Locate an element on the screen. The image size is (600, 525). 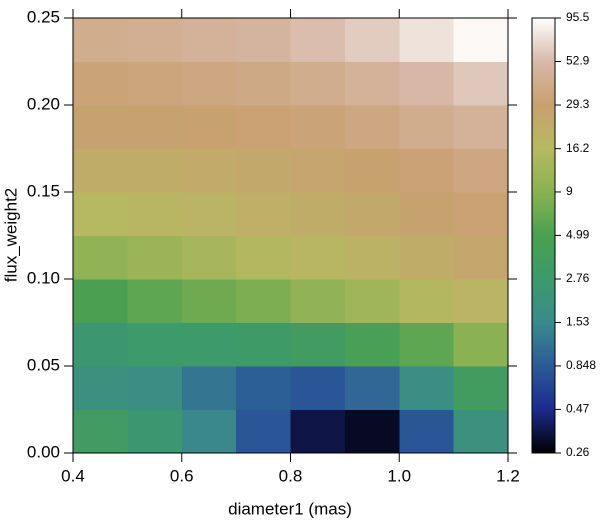
y-tick-label: 0.15 is located at coordinates (43, 190).